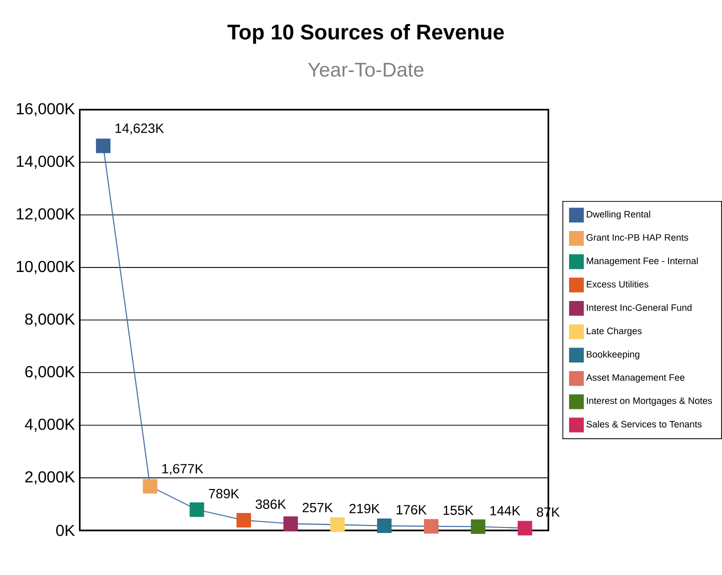 Image resolution: width=722 pixels, height=575 pixels. What do you see at coordinates (317, 507) in the screenshot?
I see `data-label: 257K` at bounding box center [317, 507].